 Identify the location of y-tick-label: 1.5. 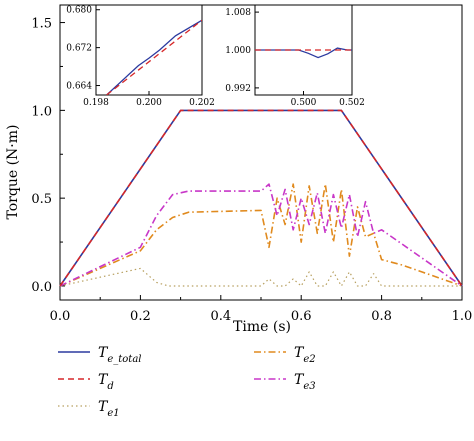
(41, 24).